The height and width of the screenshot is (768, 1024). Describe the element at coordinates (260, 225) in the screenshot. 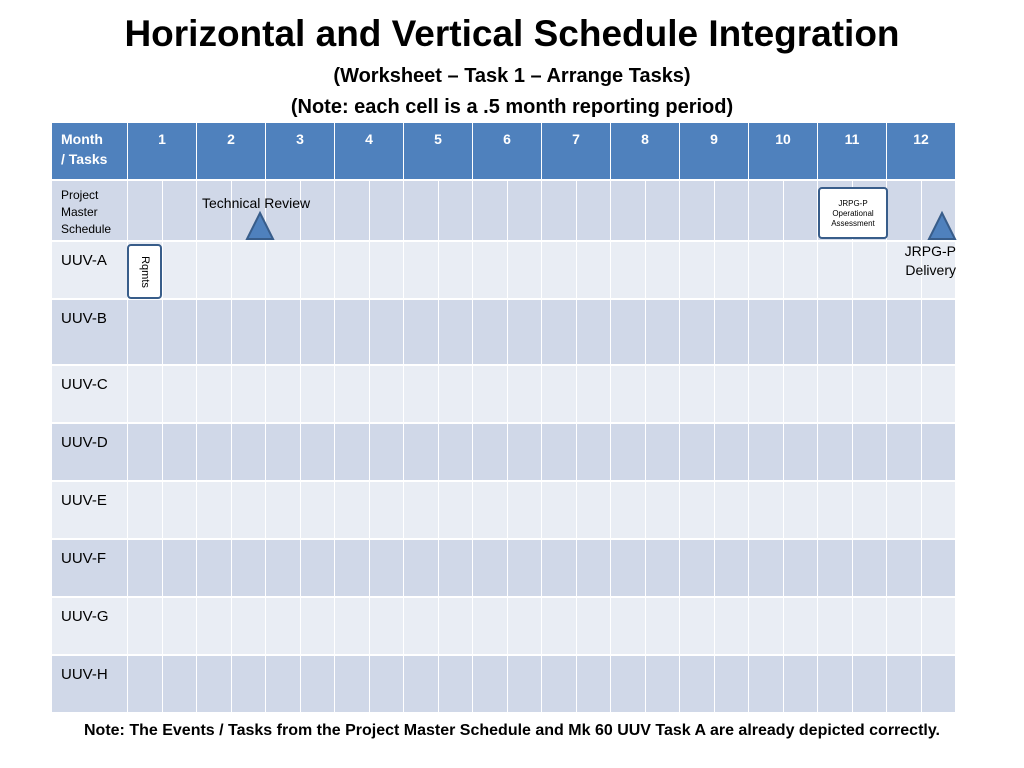

I see `technical-review-milestone-icon` at that location.